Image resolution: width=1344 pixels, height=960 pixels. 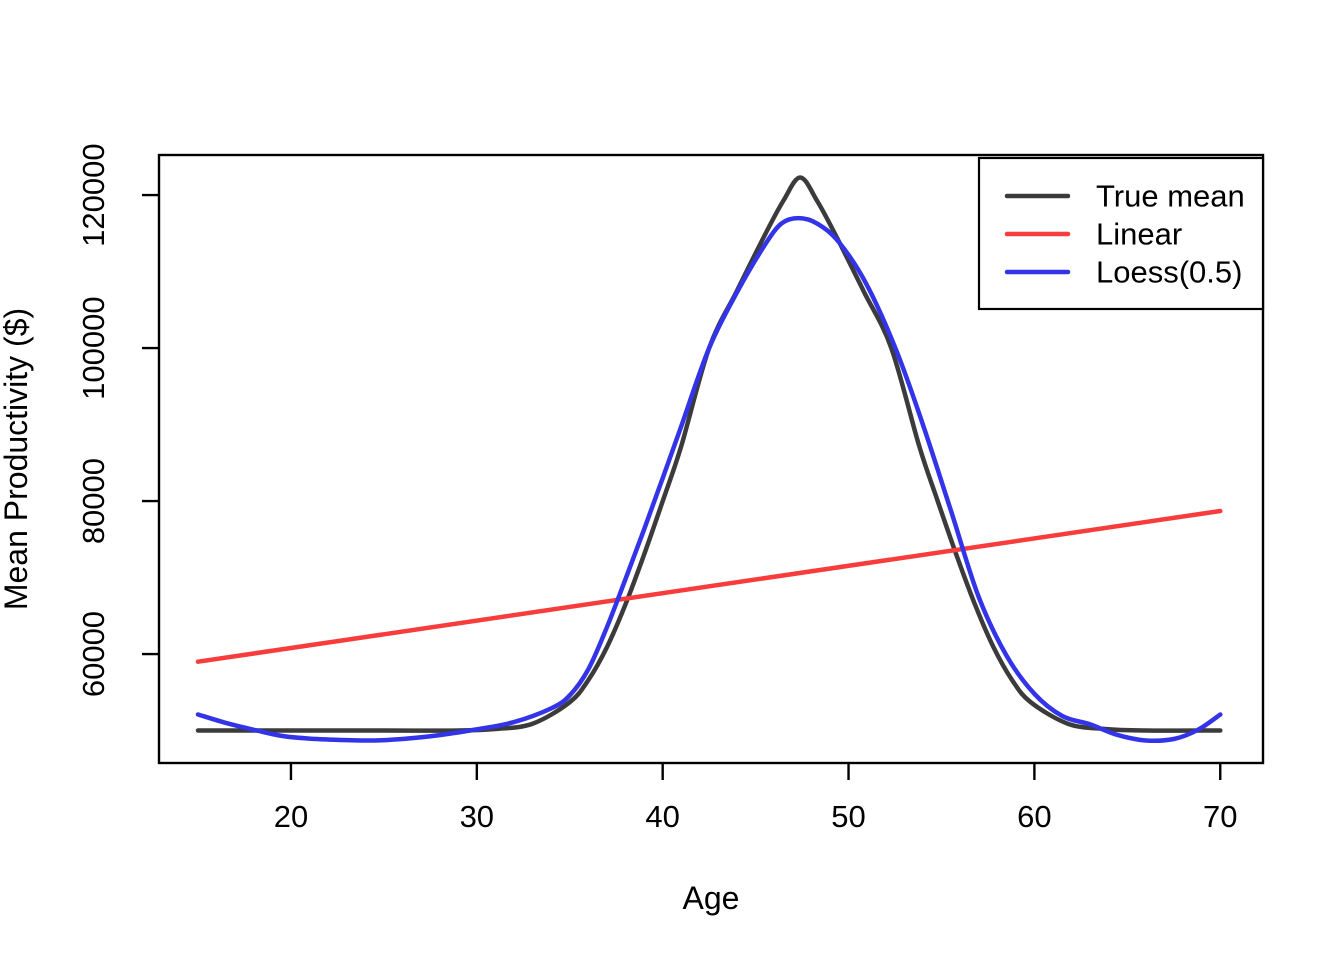 I want to click on y-tick-label: 100000, so click(x=93, y=347).